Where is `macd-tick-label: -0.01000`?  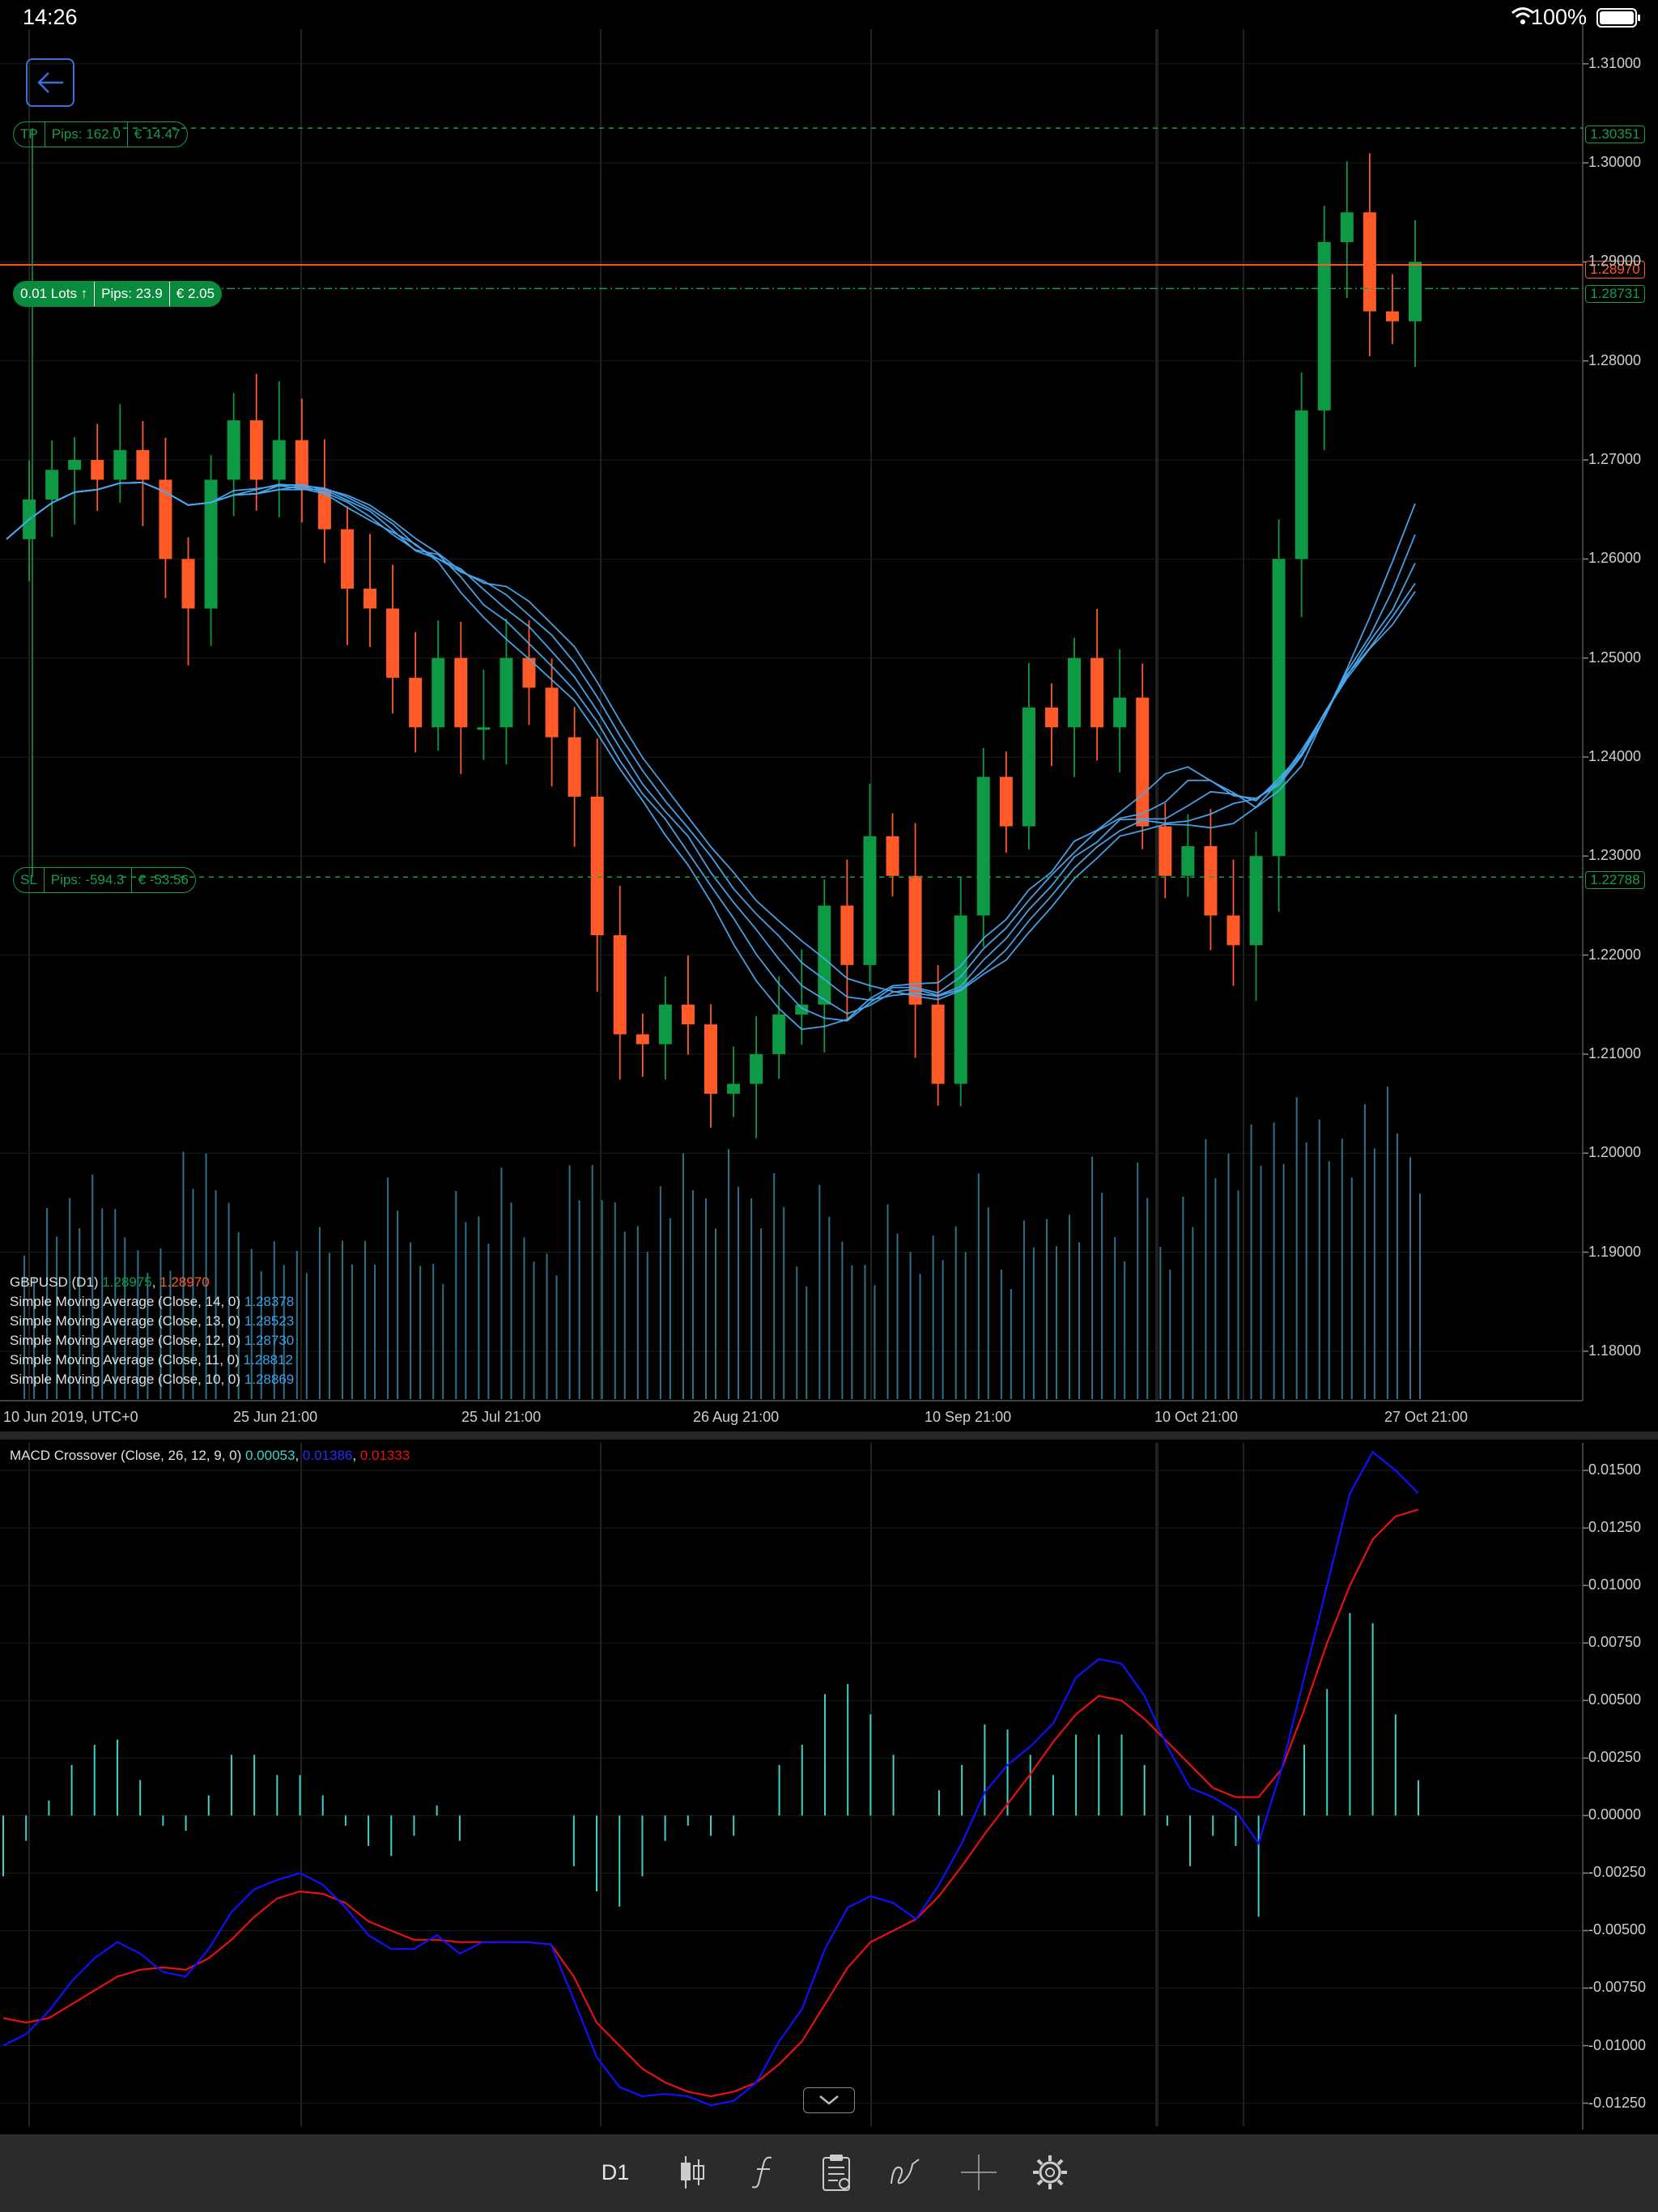 macd-tick-label: -0.01000 is located at coordinates (1617, 2045).